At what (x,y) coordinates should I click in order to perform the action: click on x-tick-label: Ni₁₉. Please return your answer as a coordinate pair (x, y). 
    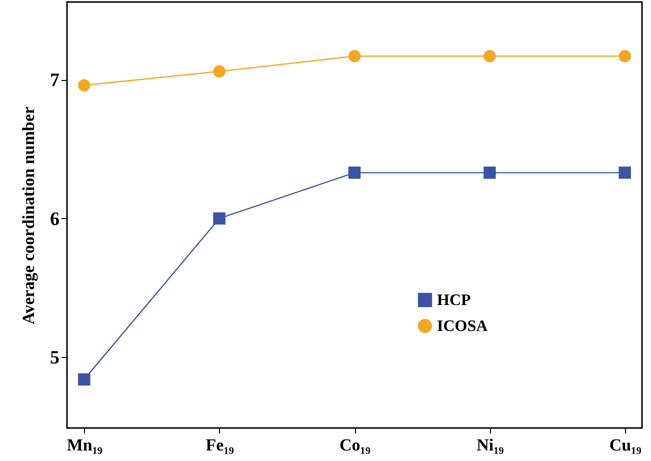
    Looking at the image, I should click on (490, 445).